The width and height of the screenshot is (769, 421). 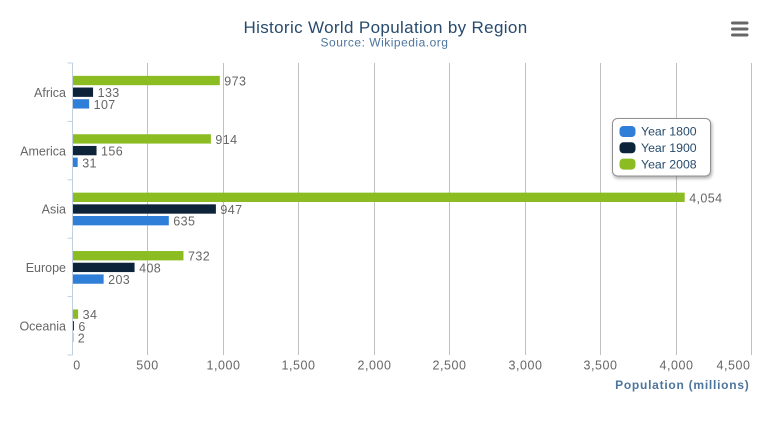 I want to click on svg-text: Year 1800, so click(x=669, y=132).